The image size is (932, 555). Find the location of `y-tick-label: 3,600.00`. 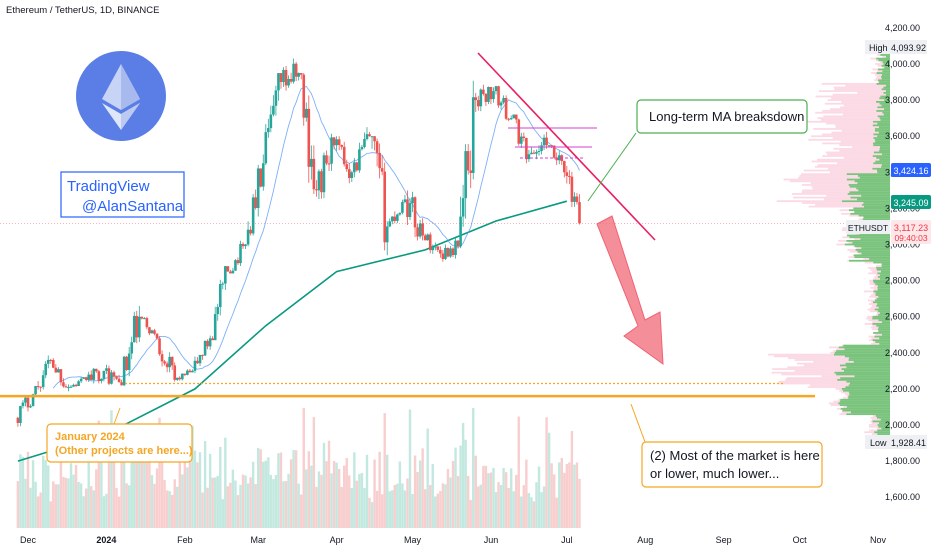

y-tick-label: 3,600.00 is located at coordinates (902, 136).